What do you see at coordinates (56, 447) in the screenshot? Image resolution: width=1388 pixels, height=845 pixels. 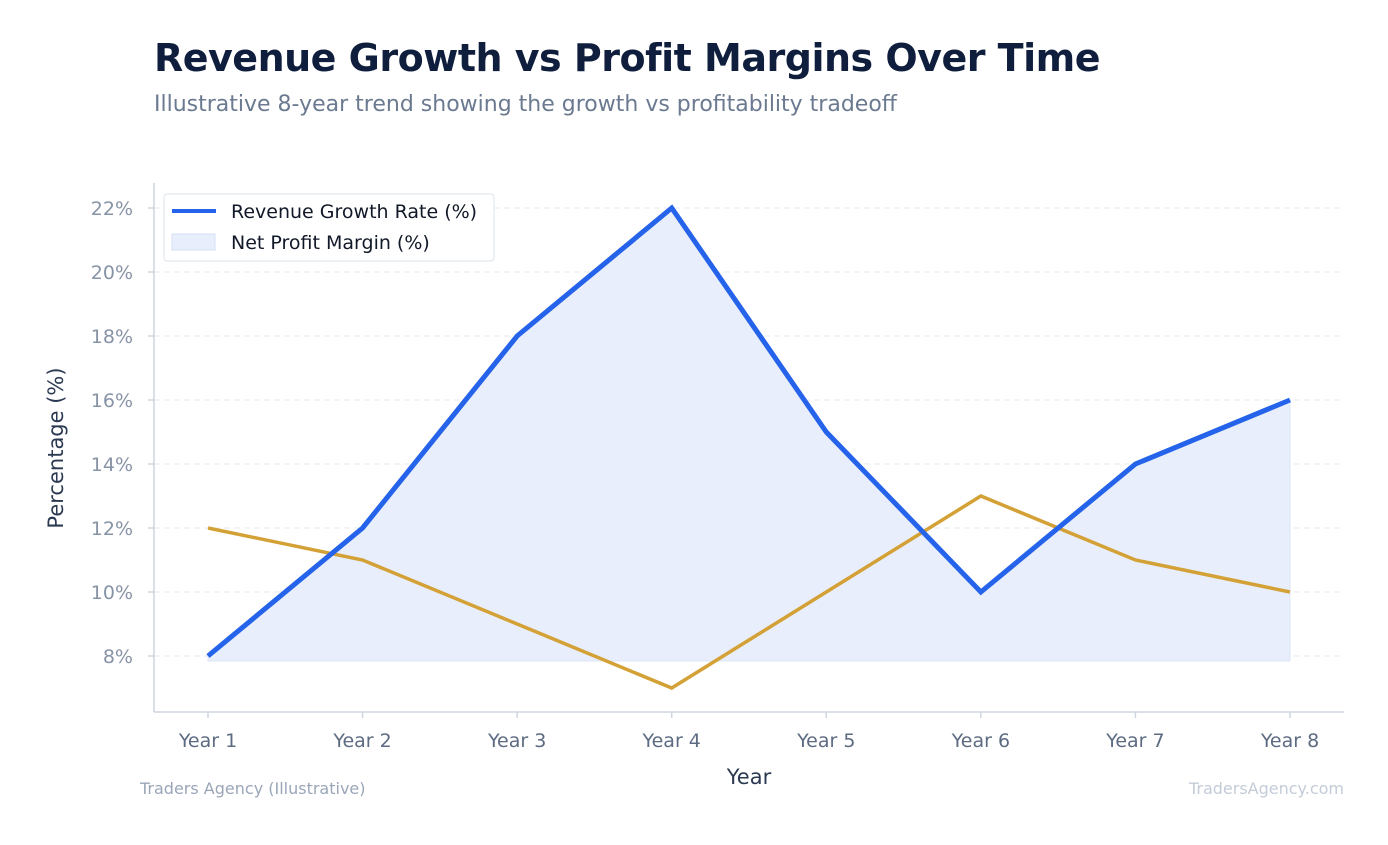 I see `y-axis-label: Percentage (%)` at bounding box center [56, 447].